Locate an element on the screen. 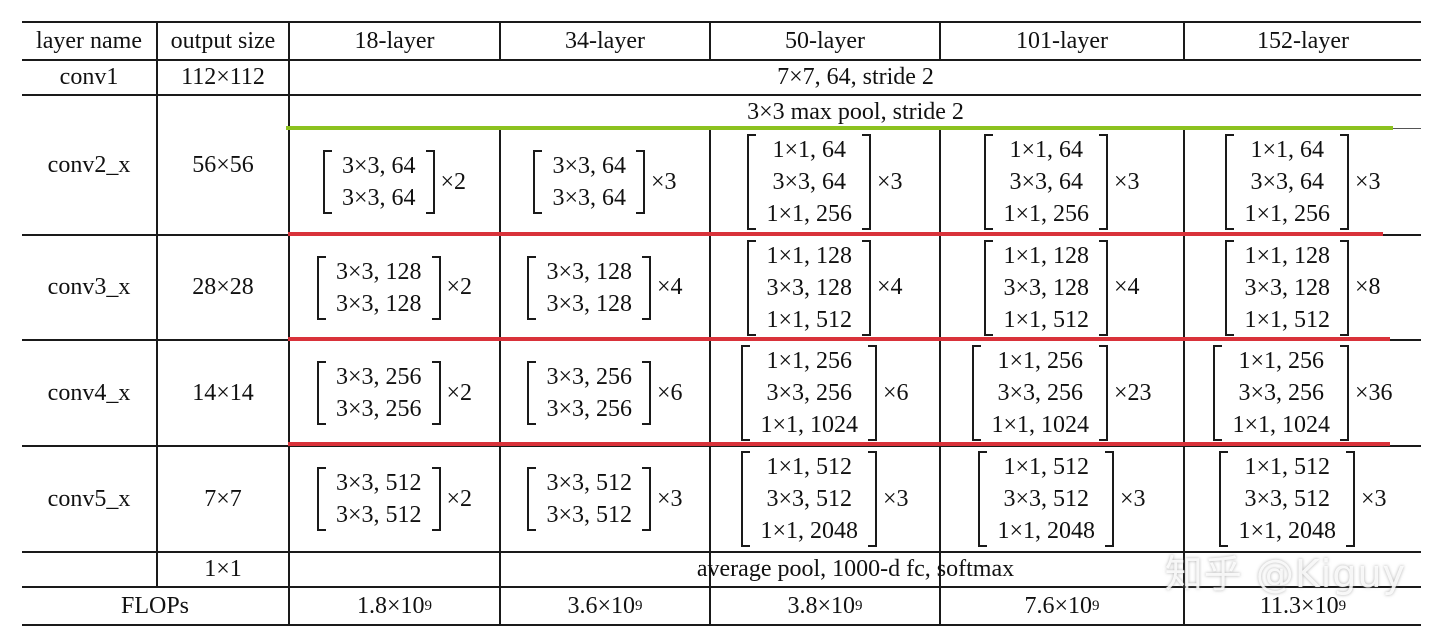 This screenshot has width=1440, height=634. conv2-block-18: 3×3, 64 3×3, 64 ×2 is located at coordinates (394, 182).